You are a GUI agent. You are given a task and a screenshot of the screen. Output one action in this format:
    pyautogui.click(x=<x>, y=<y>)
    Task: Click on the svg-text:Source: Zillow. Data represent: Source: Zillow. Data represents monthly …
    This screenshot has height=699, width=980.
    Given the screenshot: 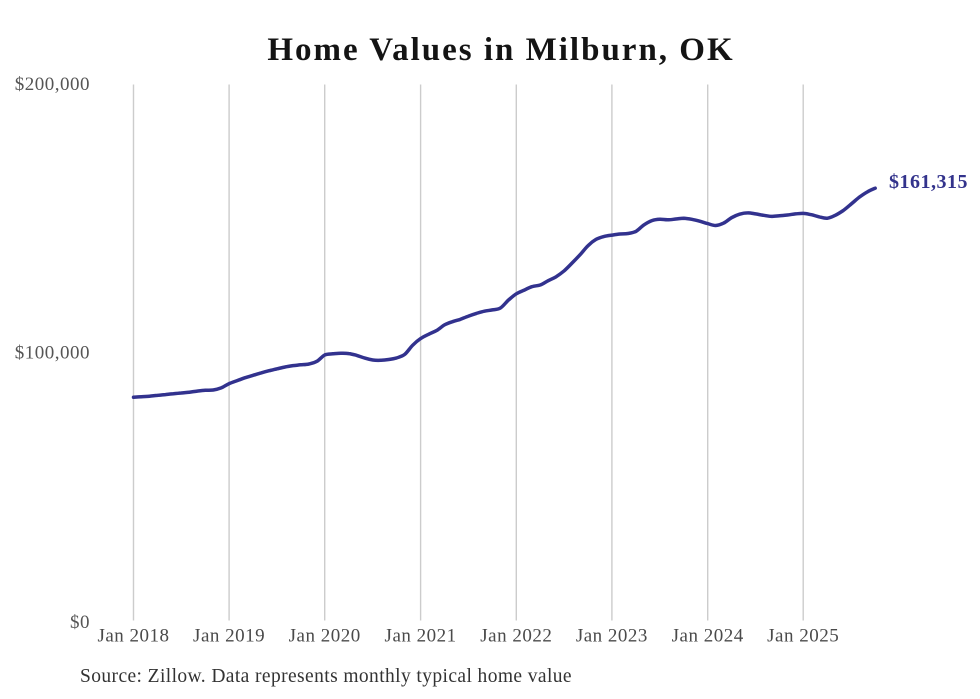 What is the action you would take?
    pyautogui.click(x=326, y=676)
    